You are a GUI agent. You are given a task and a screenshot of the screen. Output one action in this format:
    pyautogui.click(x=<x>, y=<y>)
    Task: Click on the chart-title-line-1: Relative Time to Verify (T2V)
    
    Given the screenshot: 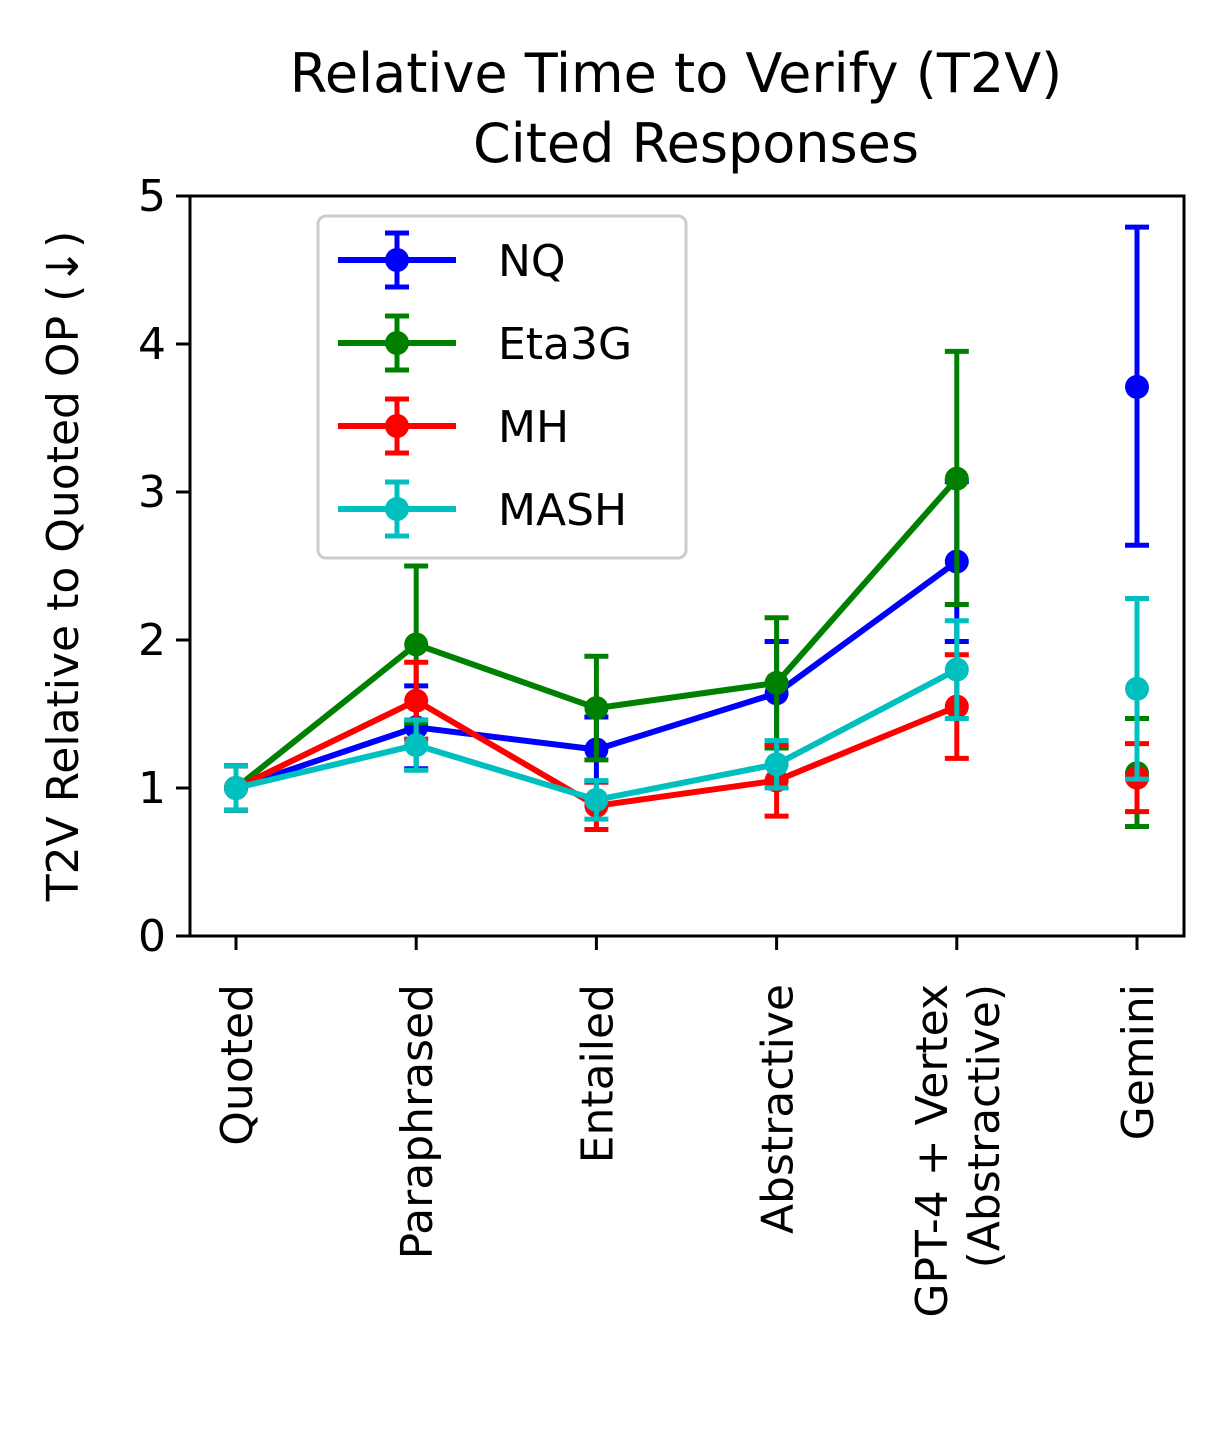 What is the action you would take?
    pyautogui.click(x=676, y=73)
    